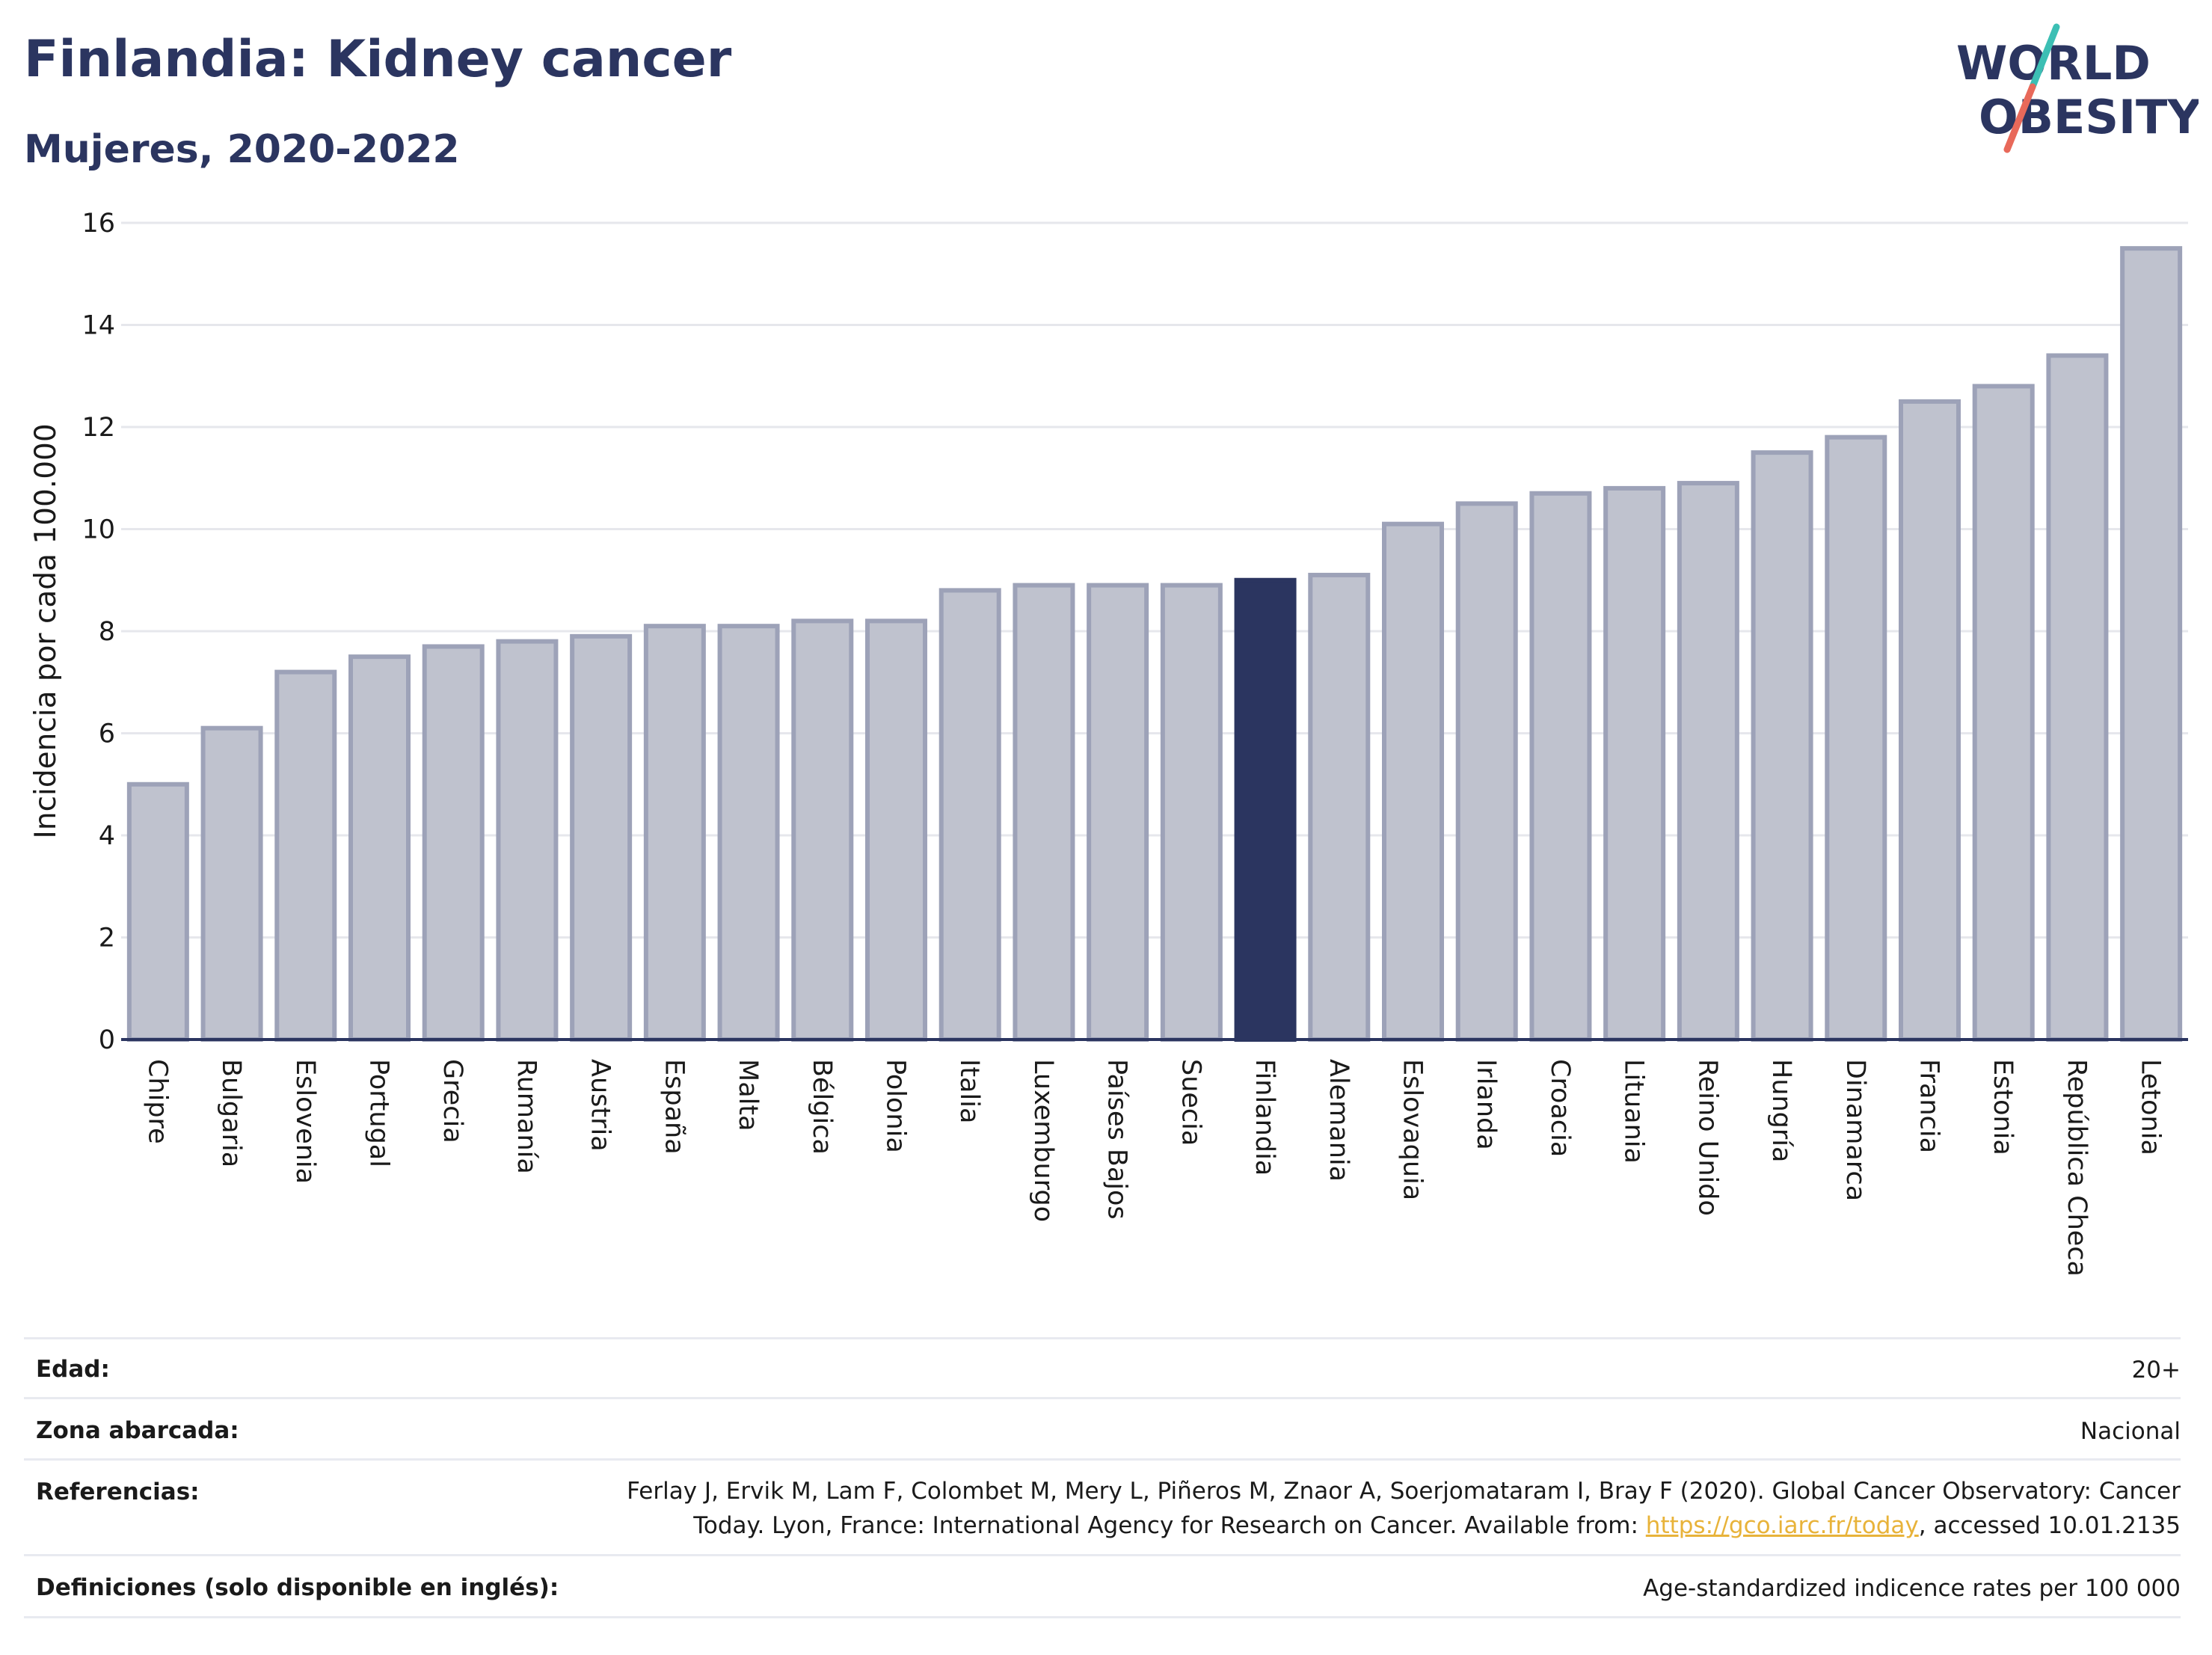 This screenshot has height=1655, width=2212. What do you see at coordinates (1264, 1117) in the screenshot?
I see `x-tick-label: Finlandia` at bounding box center [1264, 1117].